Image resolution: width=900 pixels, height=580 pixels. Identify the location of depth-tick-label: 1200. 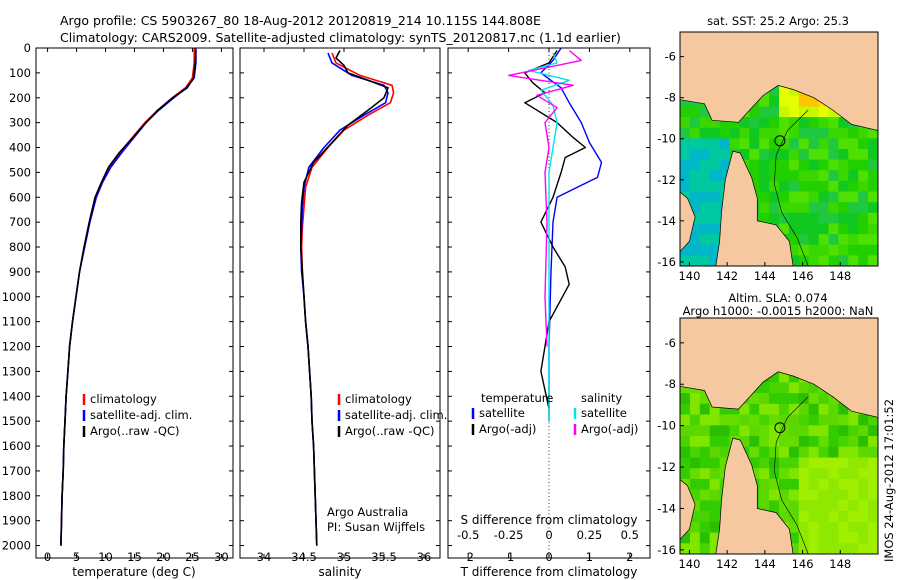
(16, 347).